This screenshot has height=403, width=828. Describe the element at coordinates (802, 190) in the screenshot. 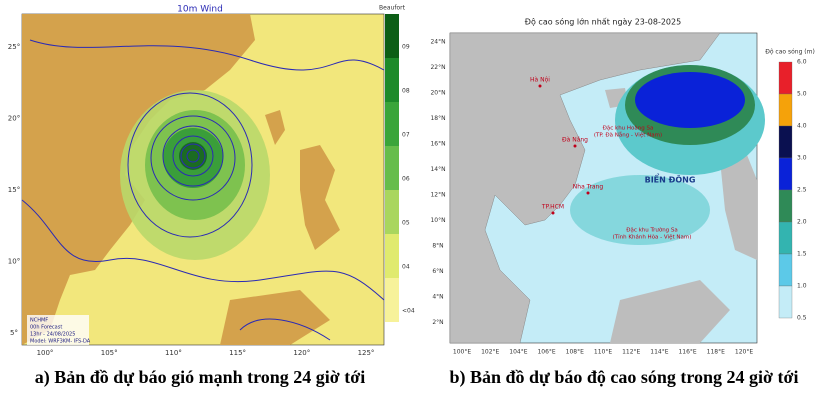

I see `colorbar-label: 2.5` at that location.